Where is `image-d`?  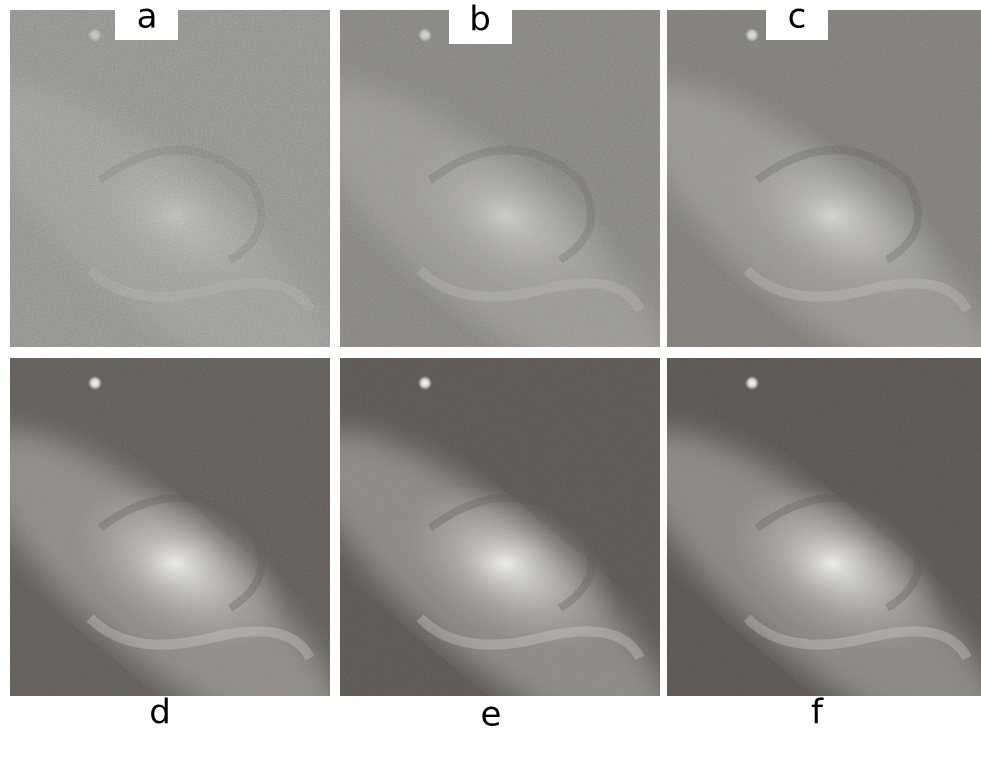
image-d is located at coordinates (170, 527).